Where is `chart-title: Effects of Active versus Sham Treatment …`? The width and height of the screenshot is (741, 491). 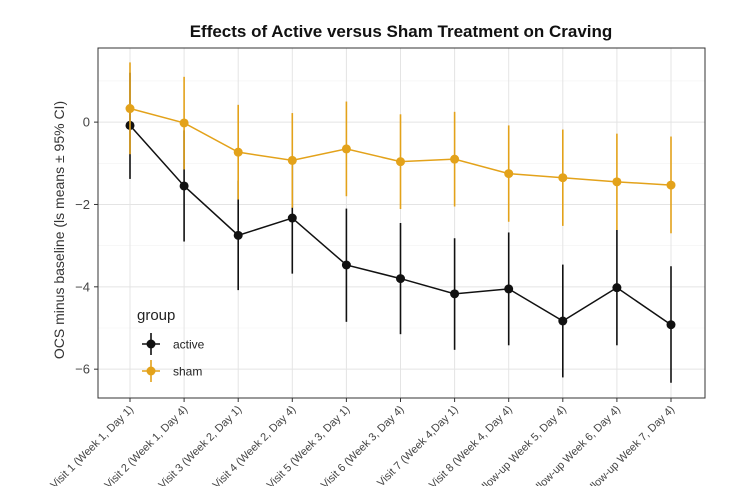
chart-title: Effects of Active versus Sham Treatment … is located at coordinates (401, 31).